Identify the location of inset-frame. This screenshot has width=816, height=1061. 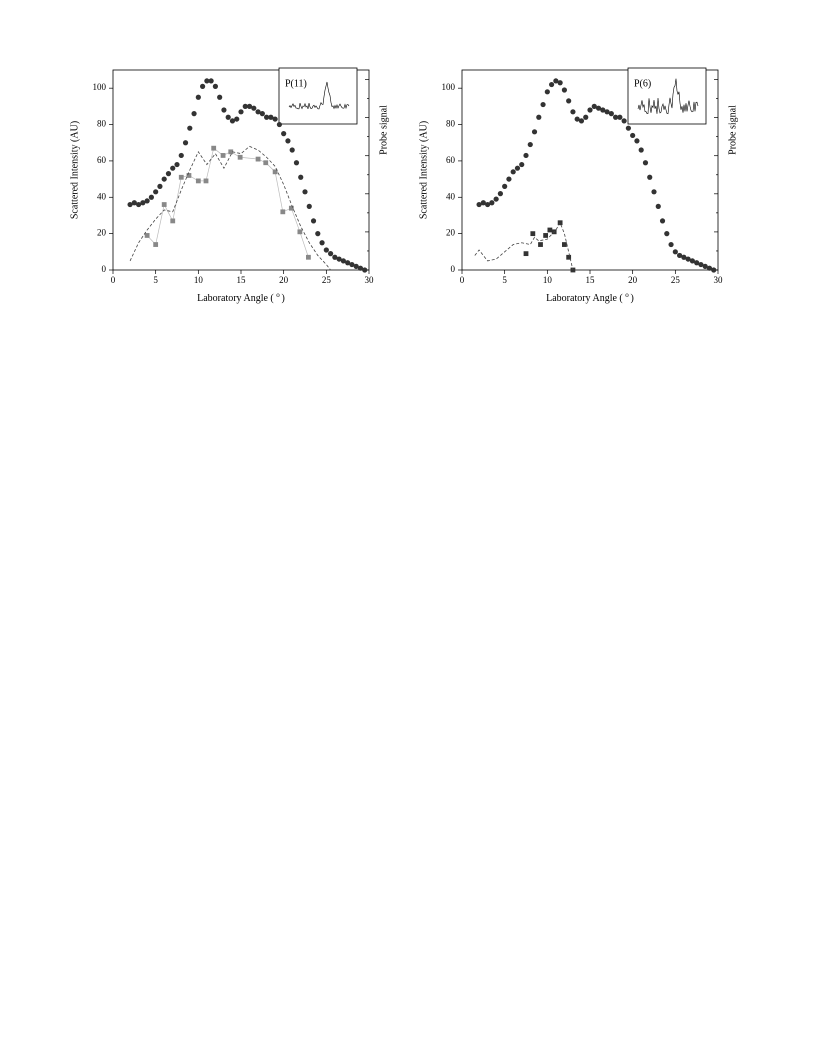
(667, 96).